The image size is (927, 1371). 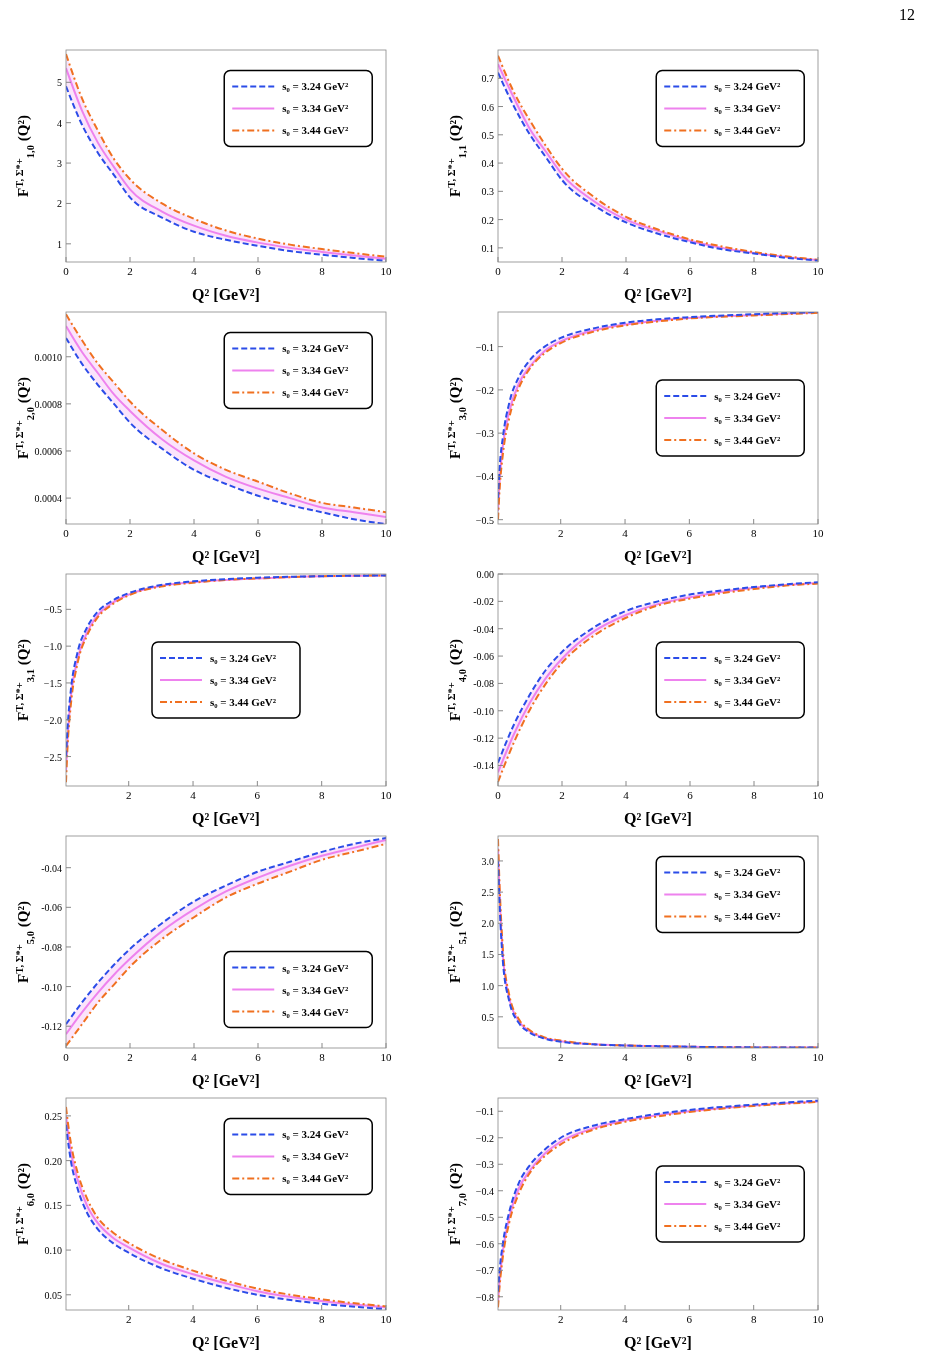 I want to click on y-tick-label: 0.5, so click(x=487, y=1017).